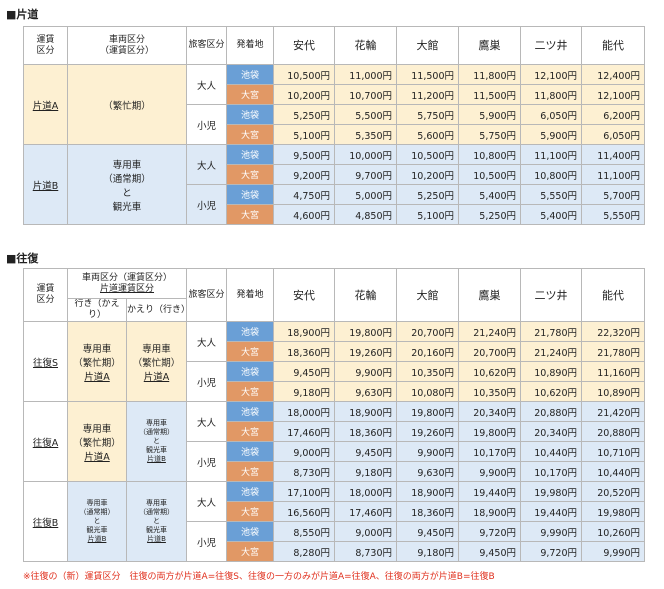  I want to click on fare-cell: 9,450円, so click(428, 531).